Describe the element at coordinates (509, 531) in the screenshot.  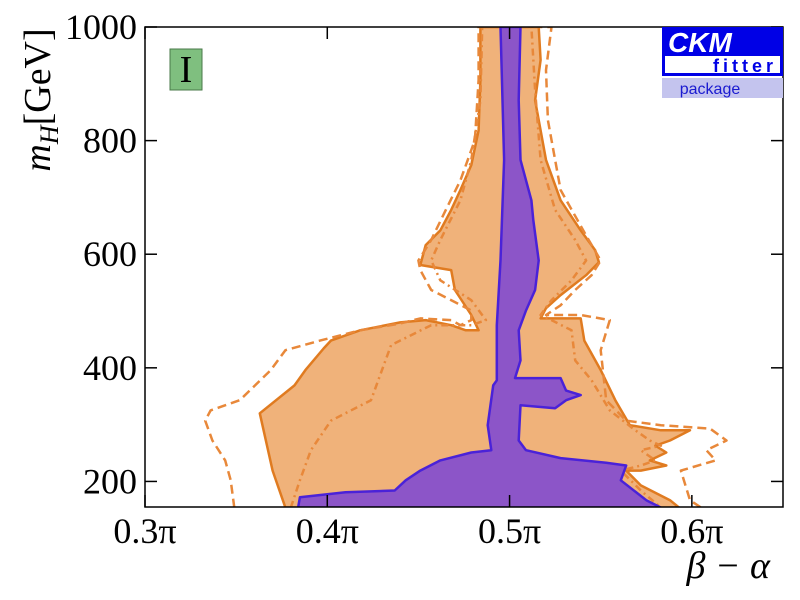
I see `x-tick-label: 0.5π` at that location.